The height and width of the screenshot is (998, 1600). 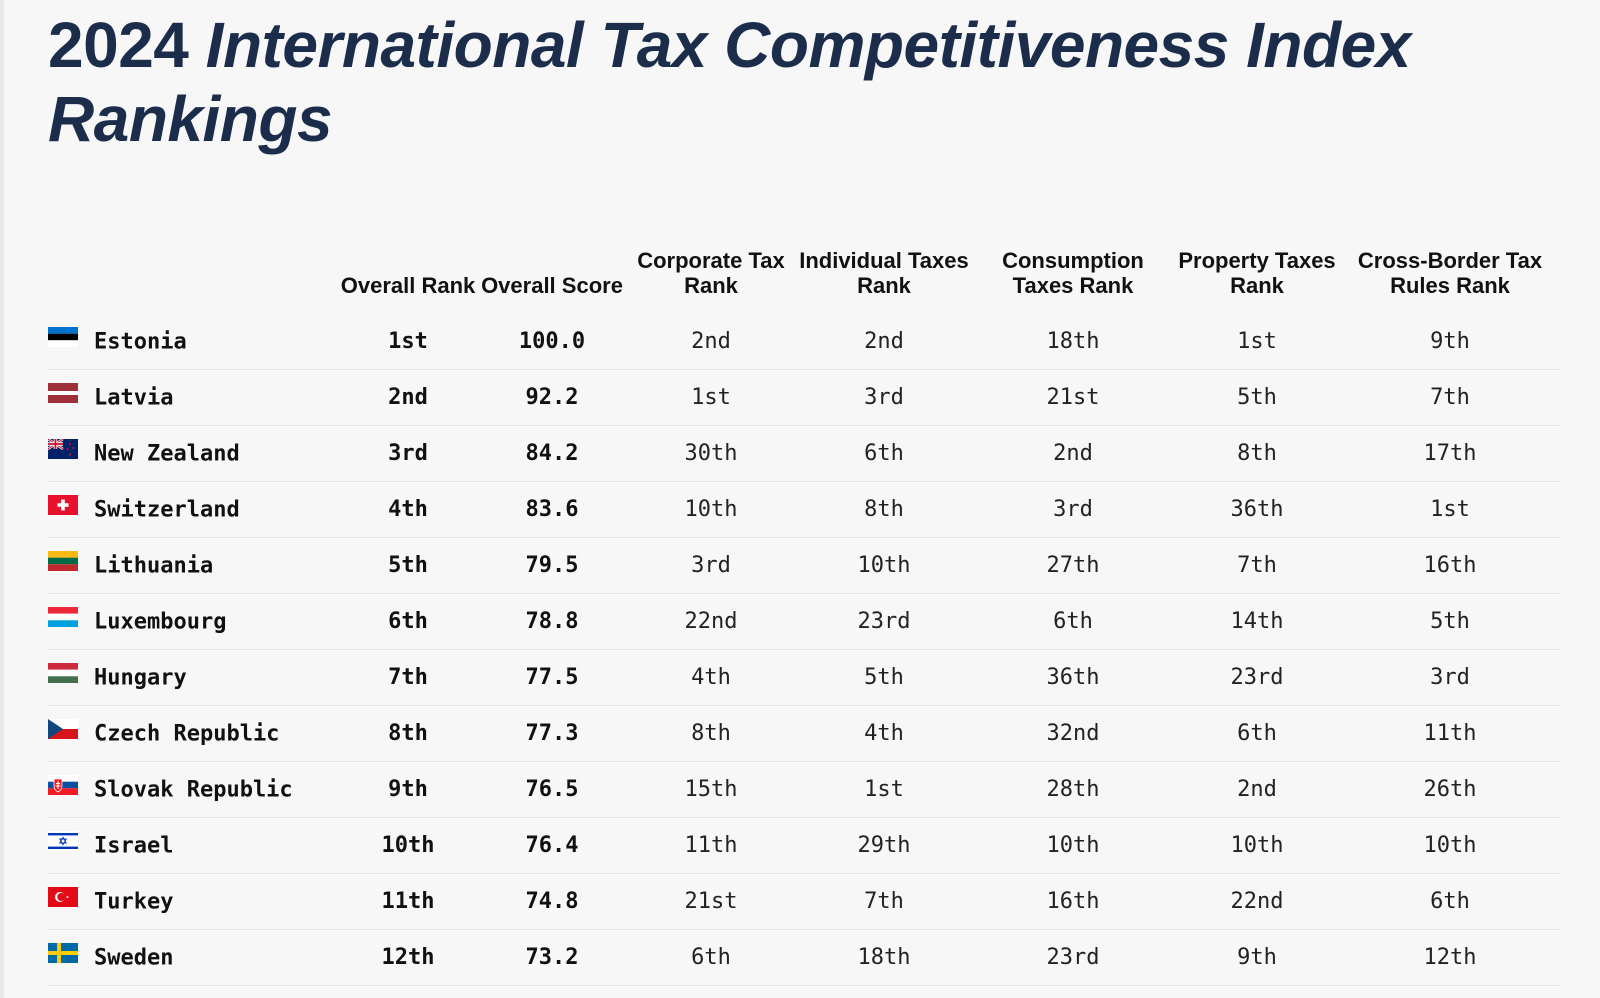 What do you see at coordinates (552, 509) in the screenshot?
I see `cell-overall-score: 83.6` at bounding box center [552, 509].